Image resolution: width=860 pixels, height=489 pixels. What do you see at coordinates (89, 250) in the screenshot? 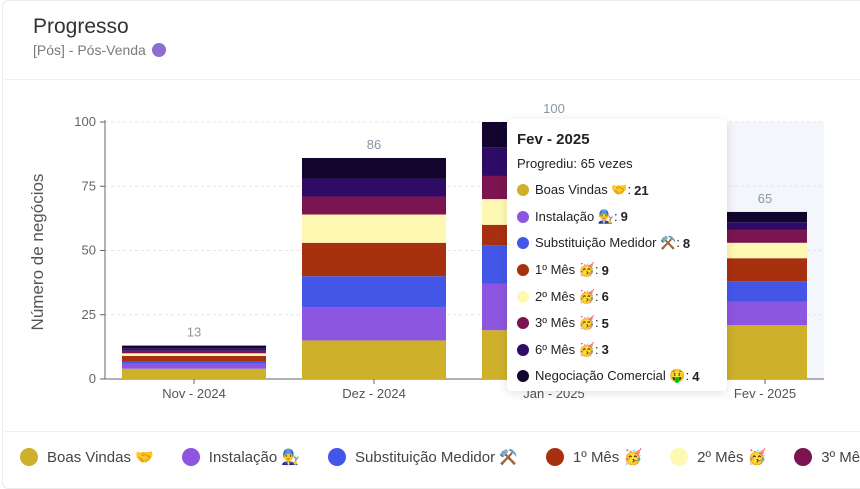
I see `y-tick-label: 50` at bounding box center [89, 250].